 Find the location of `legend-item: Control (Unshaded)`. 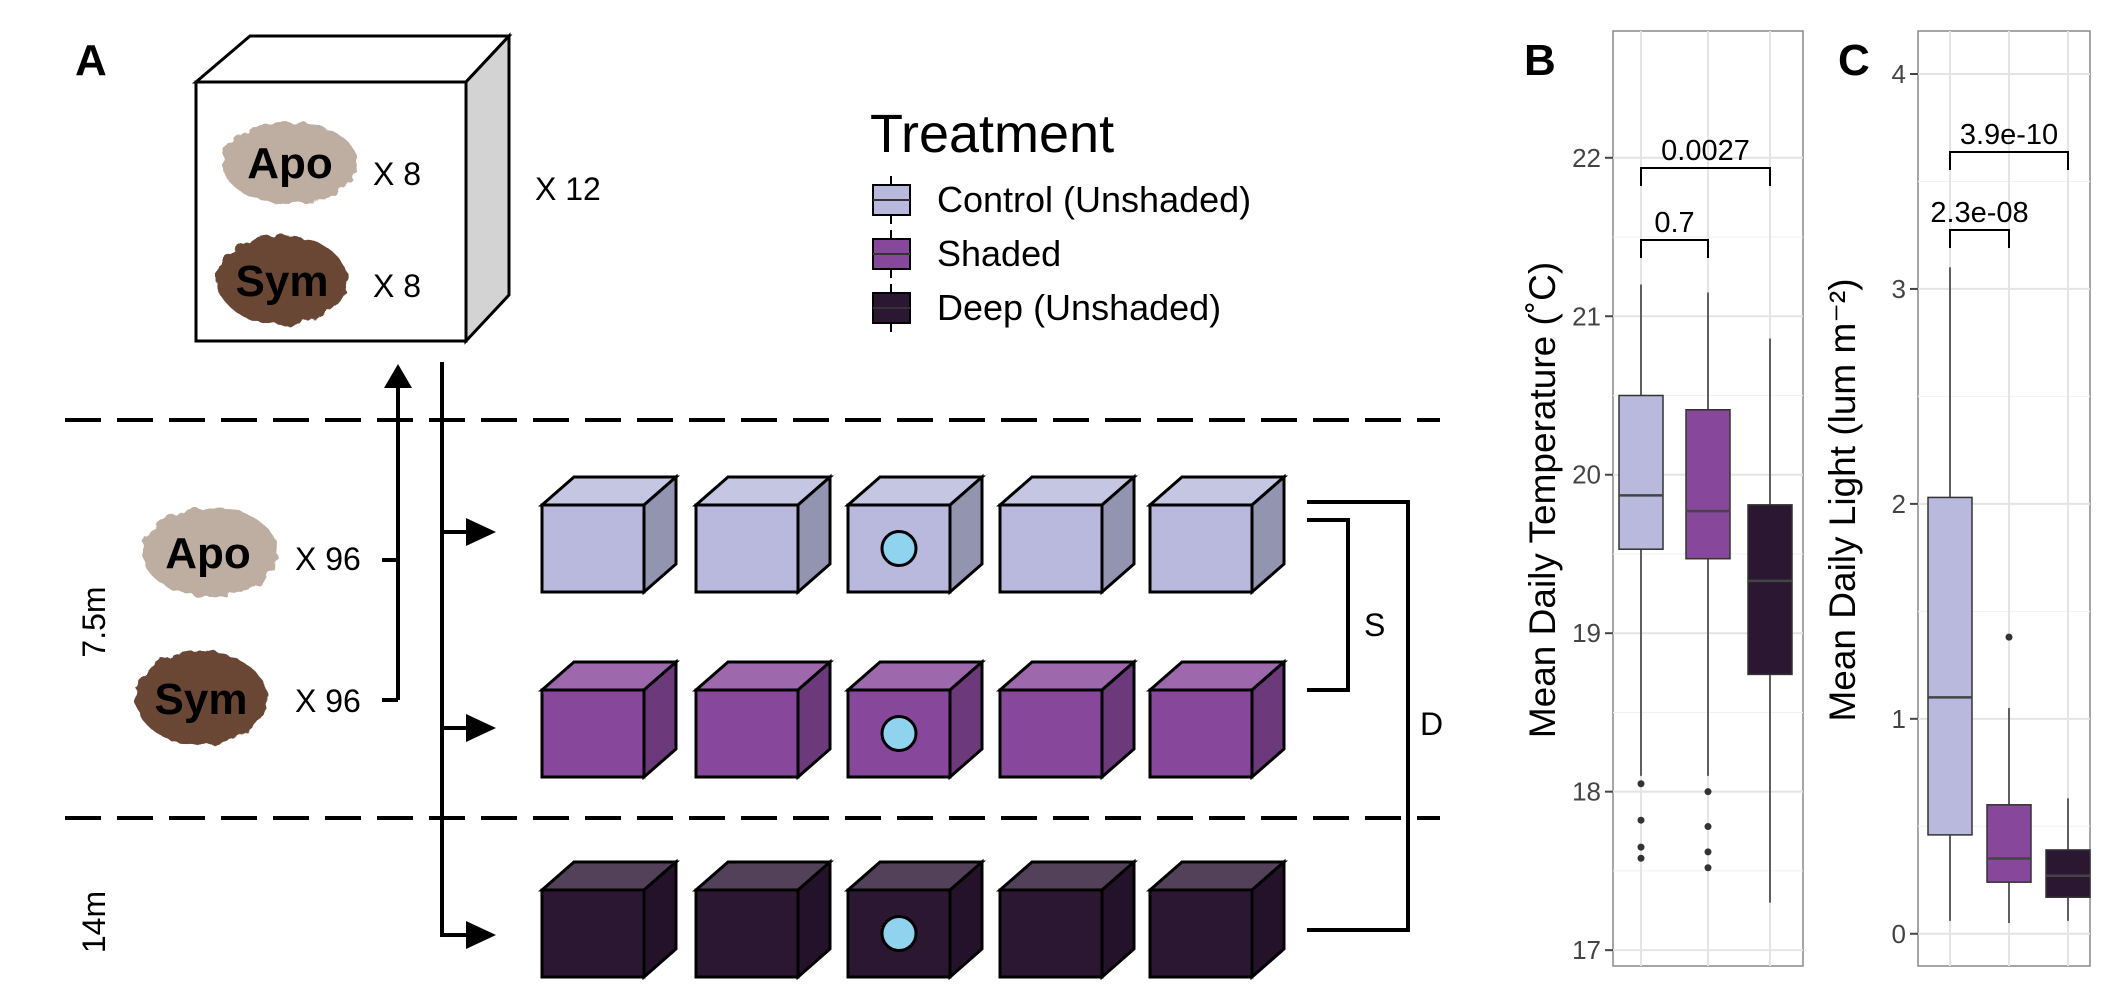

legend-item: Control (Unshaded) is located at coordinates (1061, 200).